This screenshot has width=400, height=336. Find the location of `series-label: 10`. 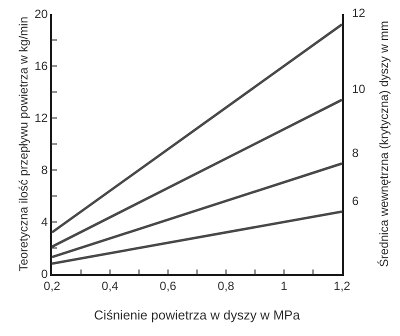

series-label: 10 is located at coordinates (359, 89).